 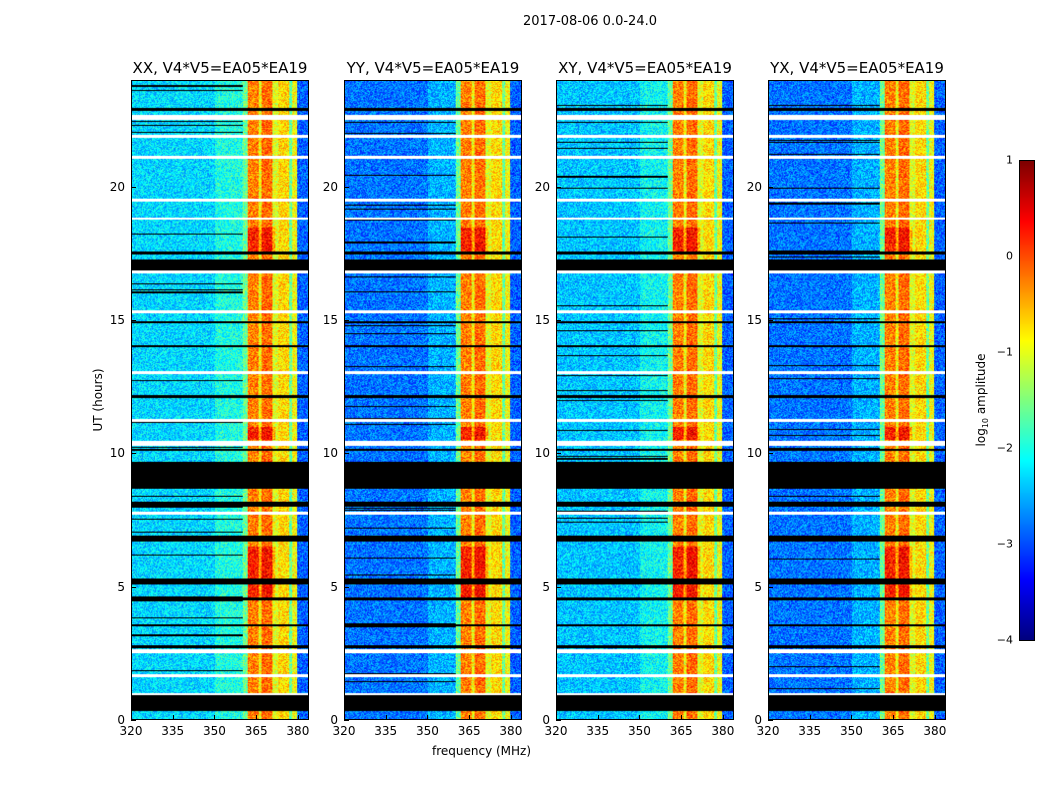 I want to click on colorbar-tick-label: −3, so click(x=1004, y=544).